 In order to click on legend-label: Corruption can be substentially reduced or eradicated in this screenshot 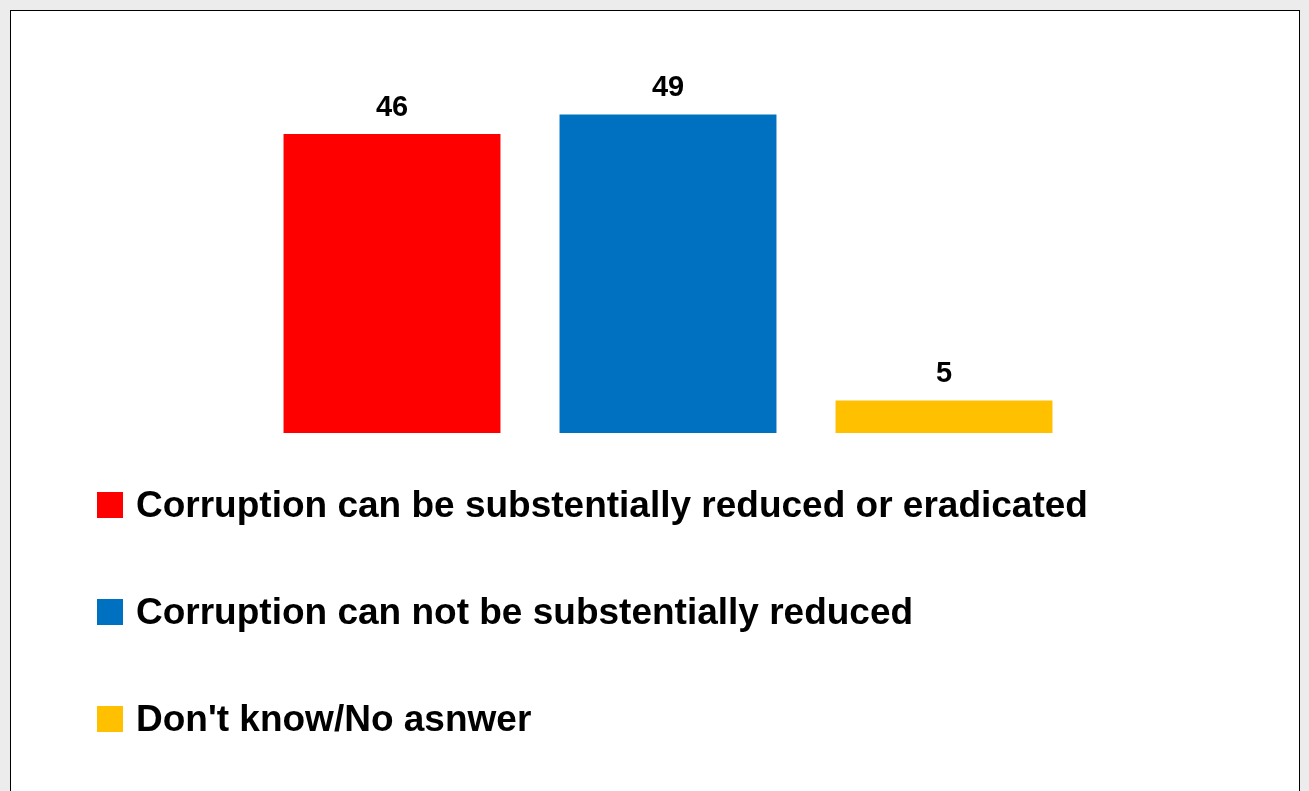, I will do `click(612, 505)`.